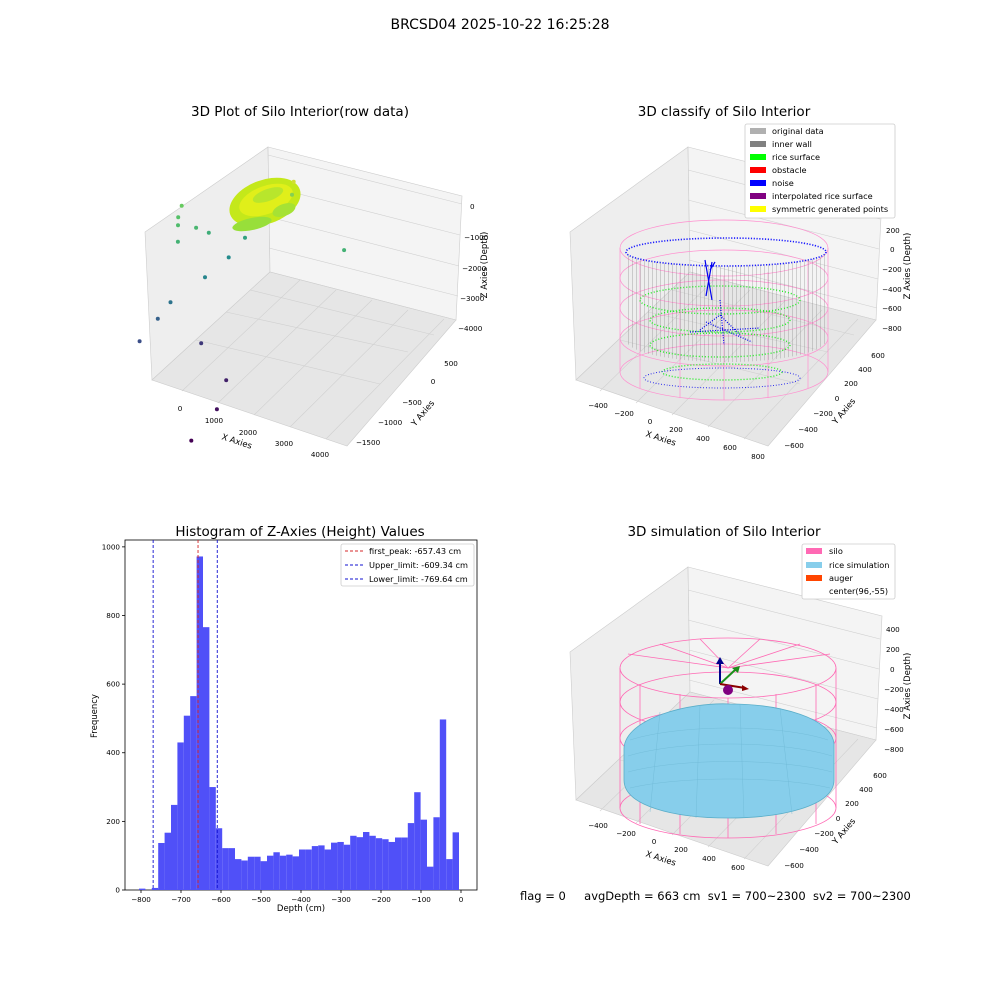 The height and width of the screenshot is (1000, 1000). What do you see at coordinates (758, 131) in the screenshot?
I see `legend-swatch-original-data` at bounding box center [758, 131].